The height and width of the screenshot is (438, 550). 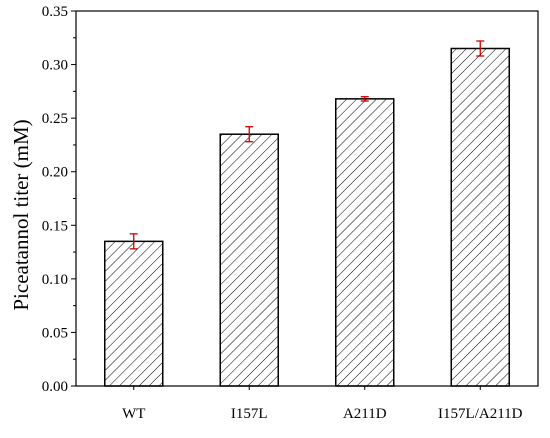 I want to click on y-tick-label: 0.30, so click(x=55, y=66).